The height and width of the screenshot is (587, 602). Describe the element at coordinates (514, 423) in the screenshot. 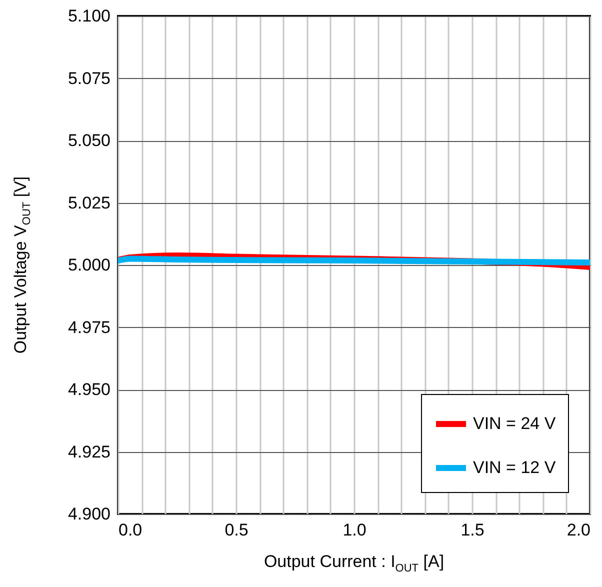

I see `legend-label: VIN = 24 V` at that location.